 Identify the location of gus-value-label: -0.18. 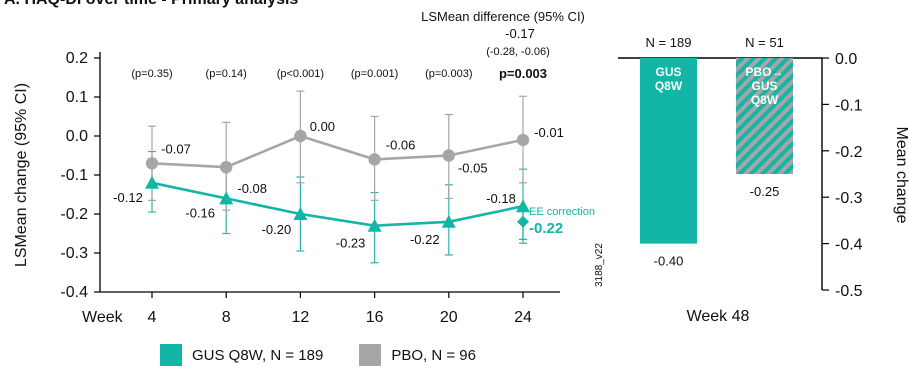
(501, 198).